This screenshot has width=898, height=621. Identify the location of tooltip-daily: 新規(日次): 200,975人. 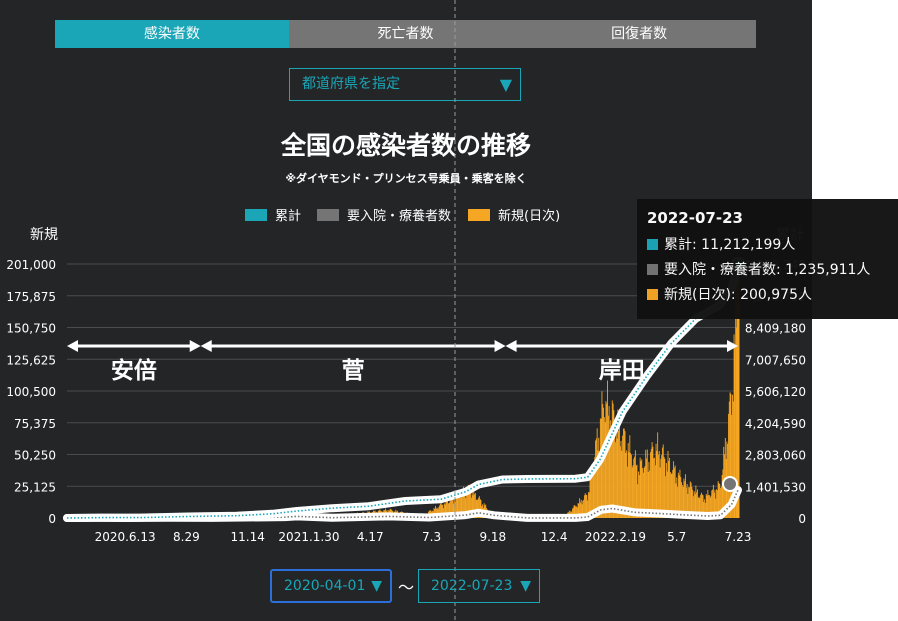
(738, 295).